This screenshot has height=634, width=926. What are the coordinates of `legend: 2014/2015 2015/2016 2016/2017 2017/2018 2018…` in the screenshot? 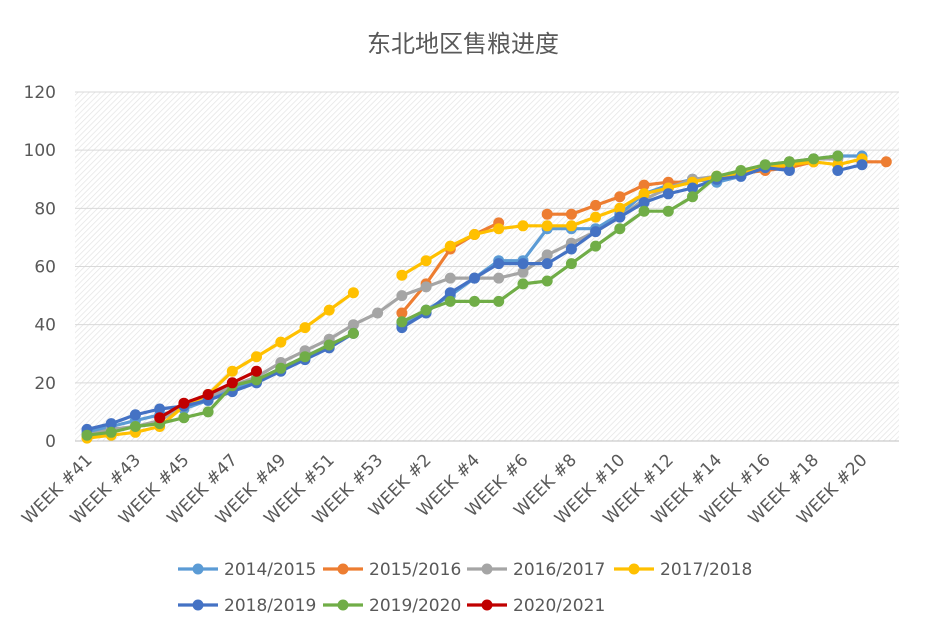 It's located at (465, 588).